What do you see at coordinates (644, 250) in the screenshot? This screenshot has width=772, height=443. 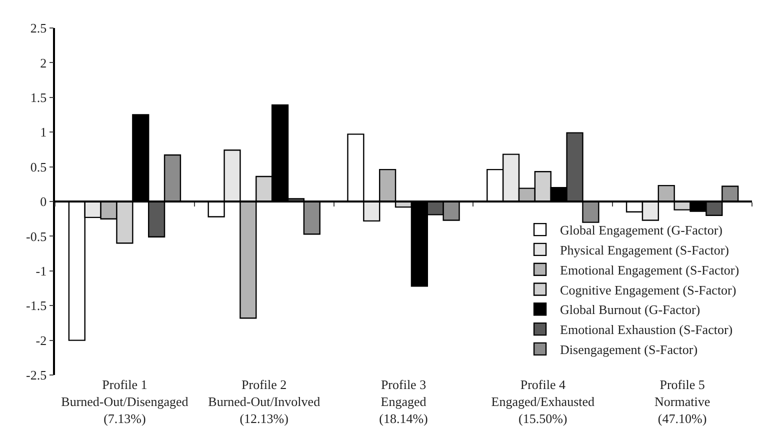 I see `legend-label: Physical Engagement (S-Factor)` at bounding box center [644, 250].